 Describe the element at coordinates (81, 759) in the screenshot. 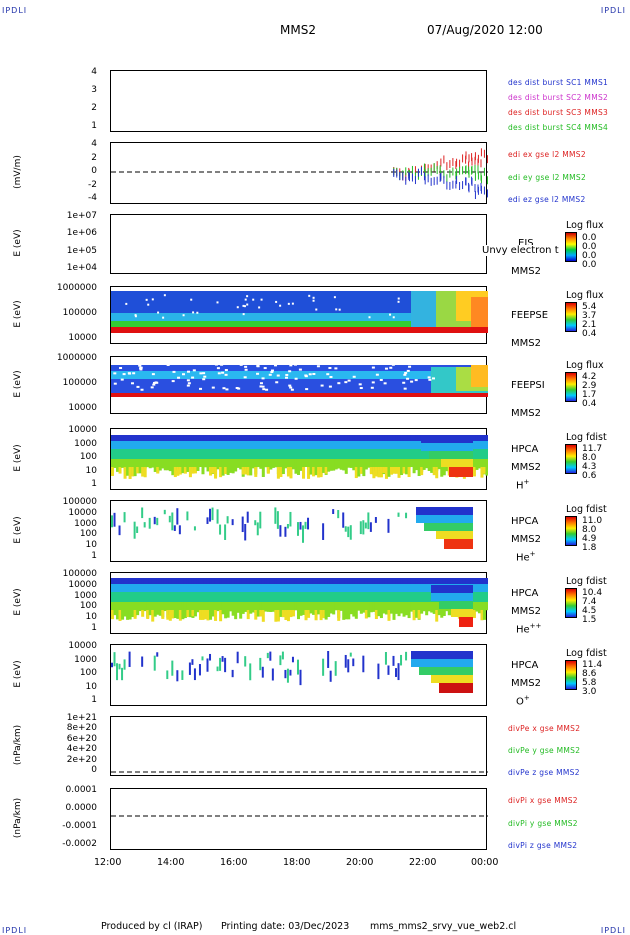

I see `y-tick-label: 2e+20` at that location.